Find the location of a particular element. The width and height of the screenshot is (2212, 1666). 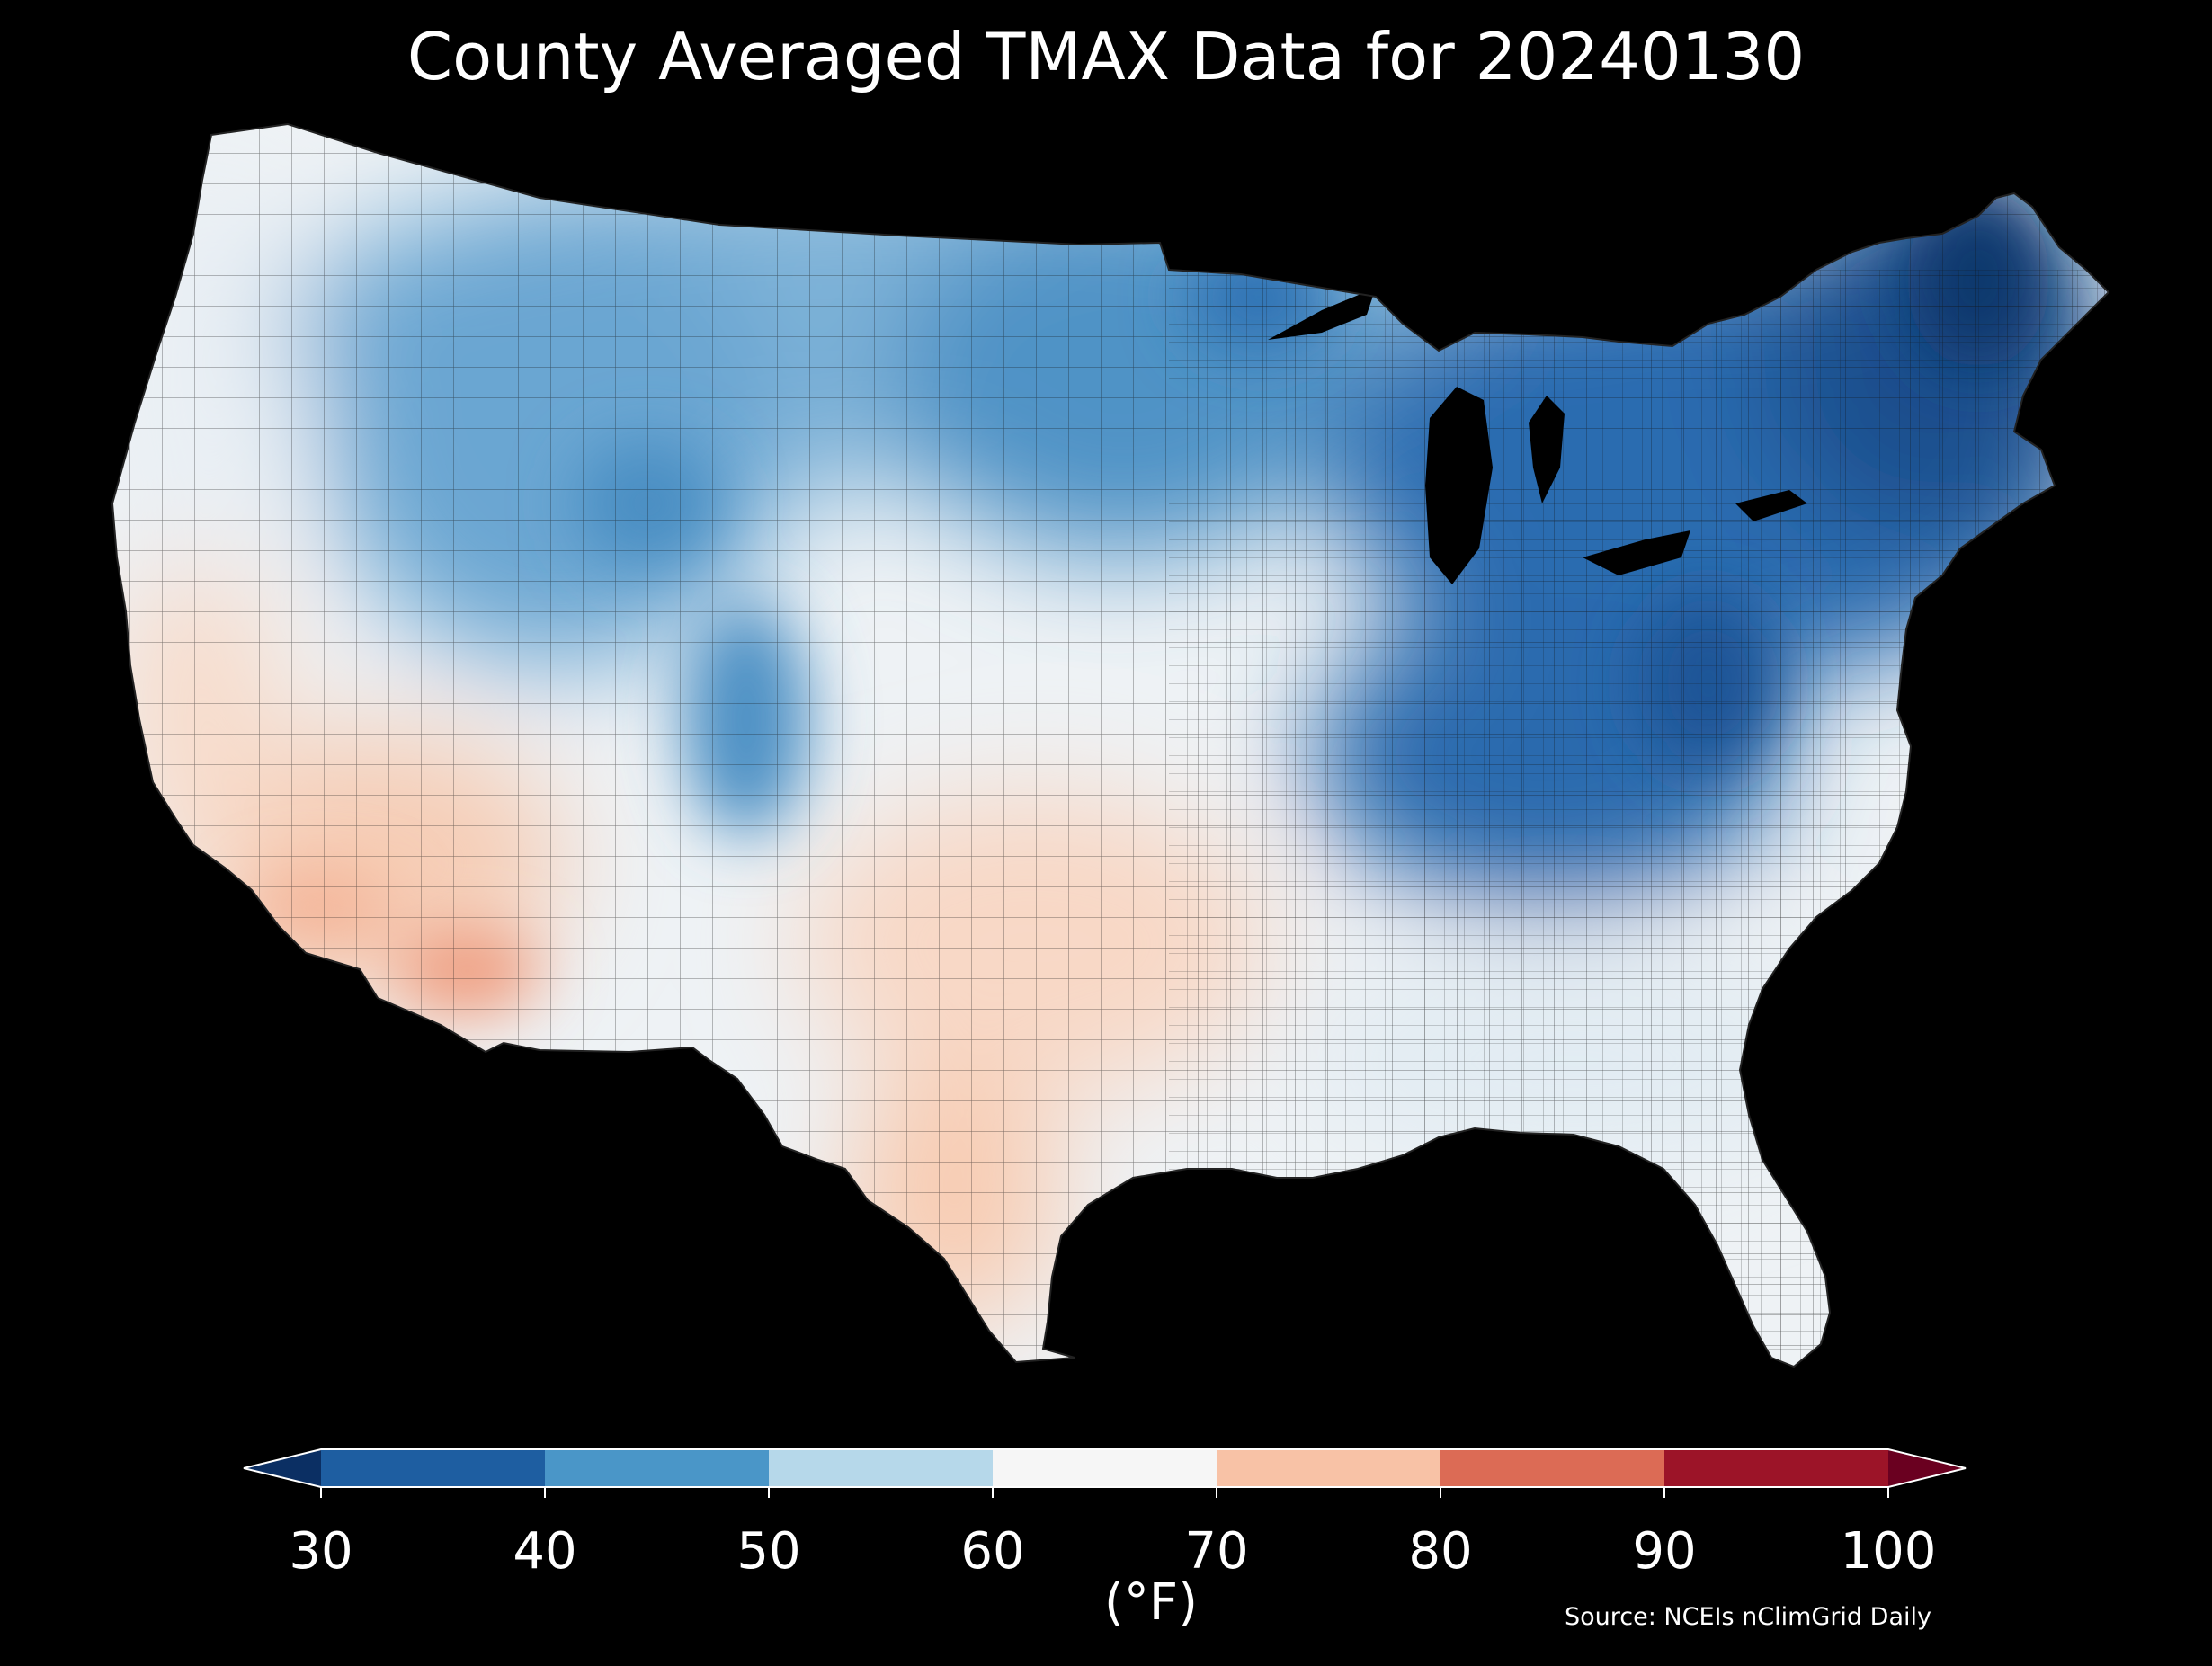

map-title: County Averaged TMAX Data for 20240130 is located at coordinates (1106, 56).